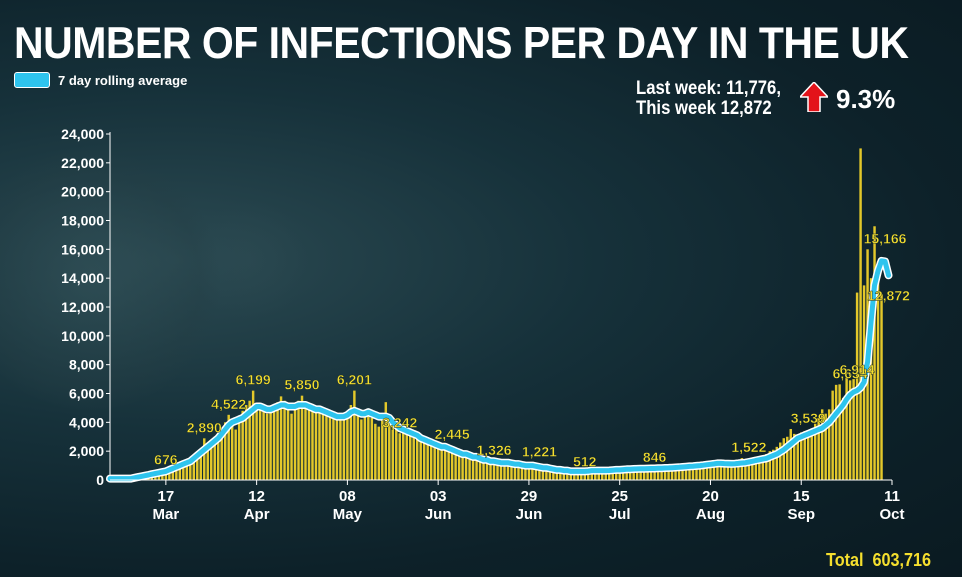  Describe the element at coordinates (493, 450) in the screenshot. I see `data-label: 1,326` at that location.